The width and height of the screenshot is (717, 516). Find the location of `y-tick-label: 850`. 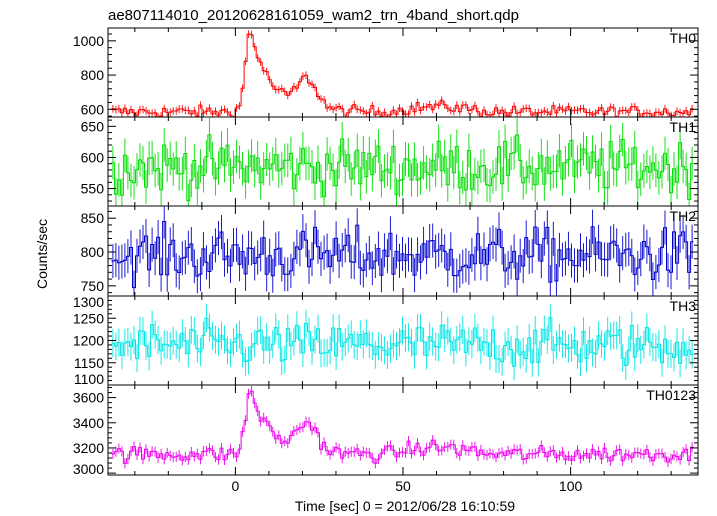

y-tick-label: 850 is located at coordinates (93, 218).